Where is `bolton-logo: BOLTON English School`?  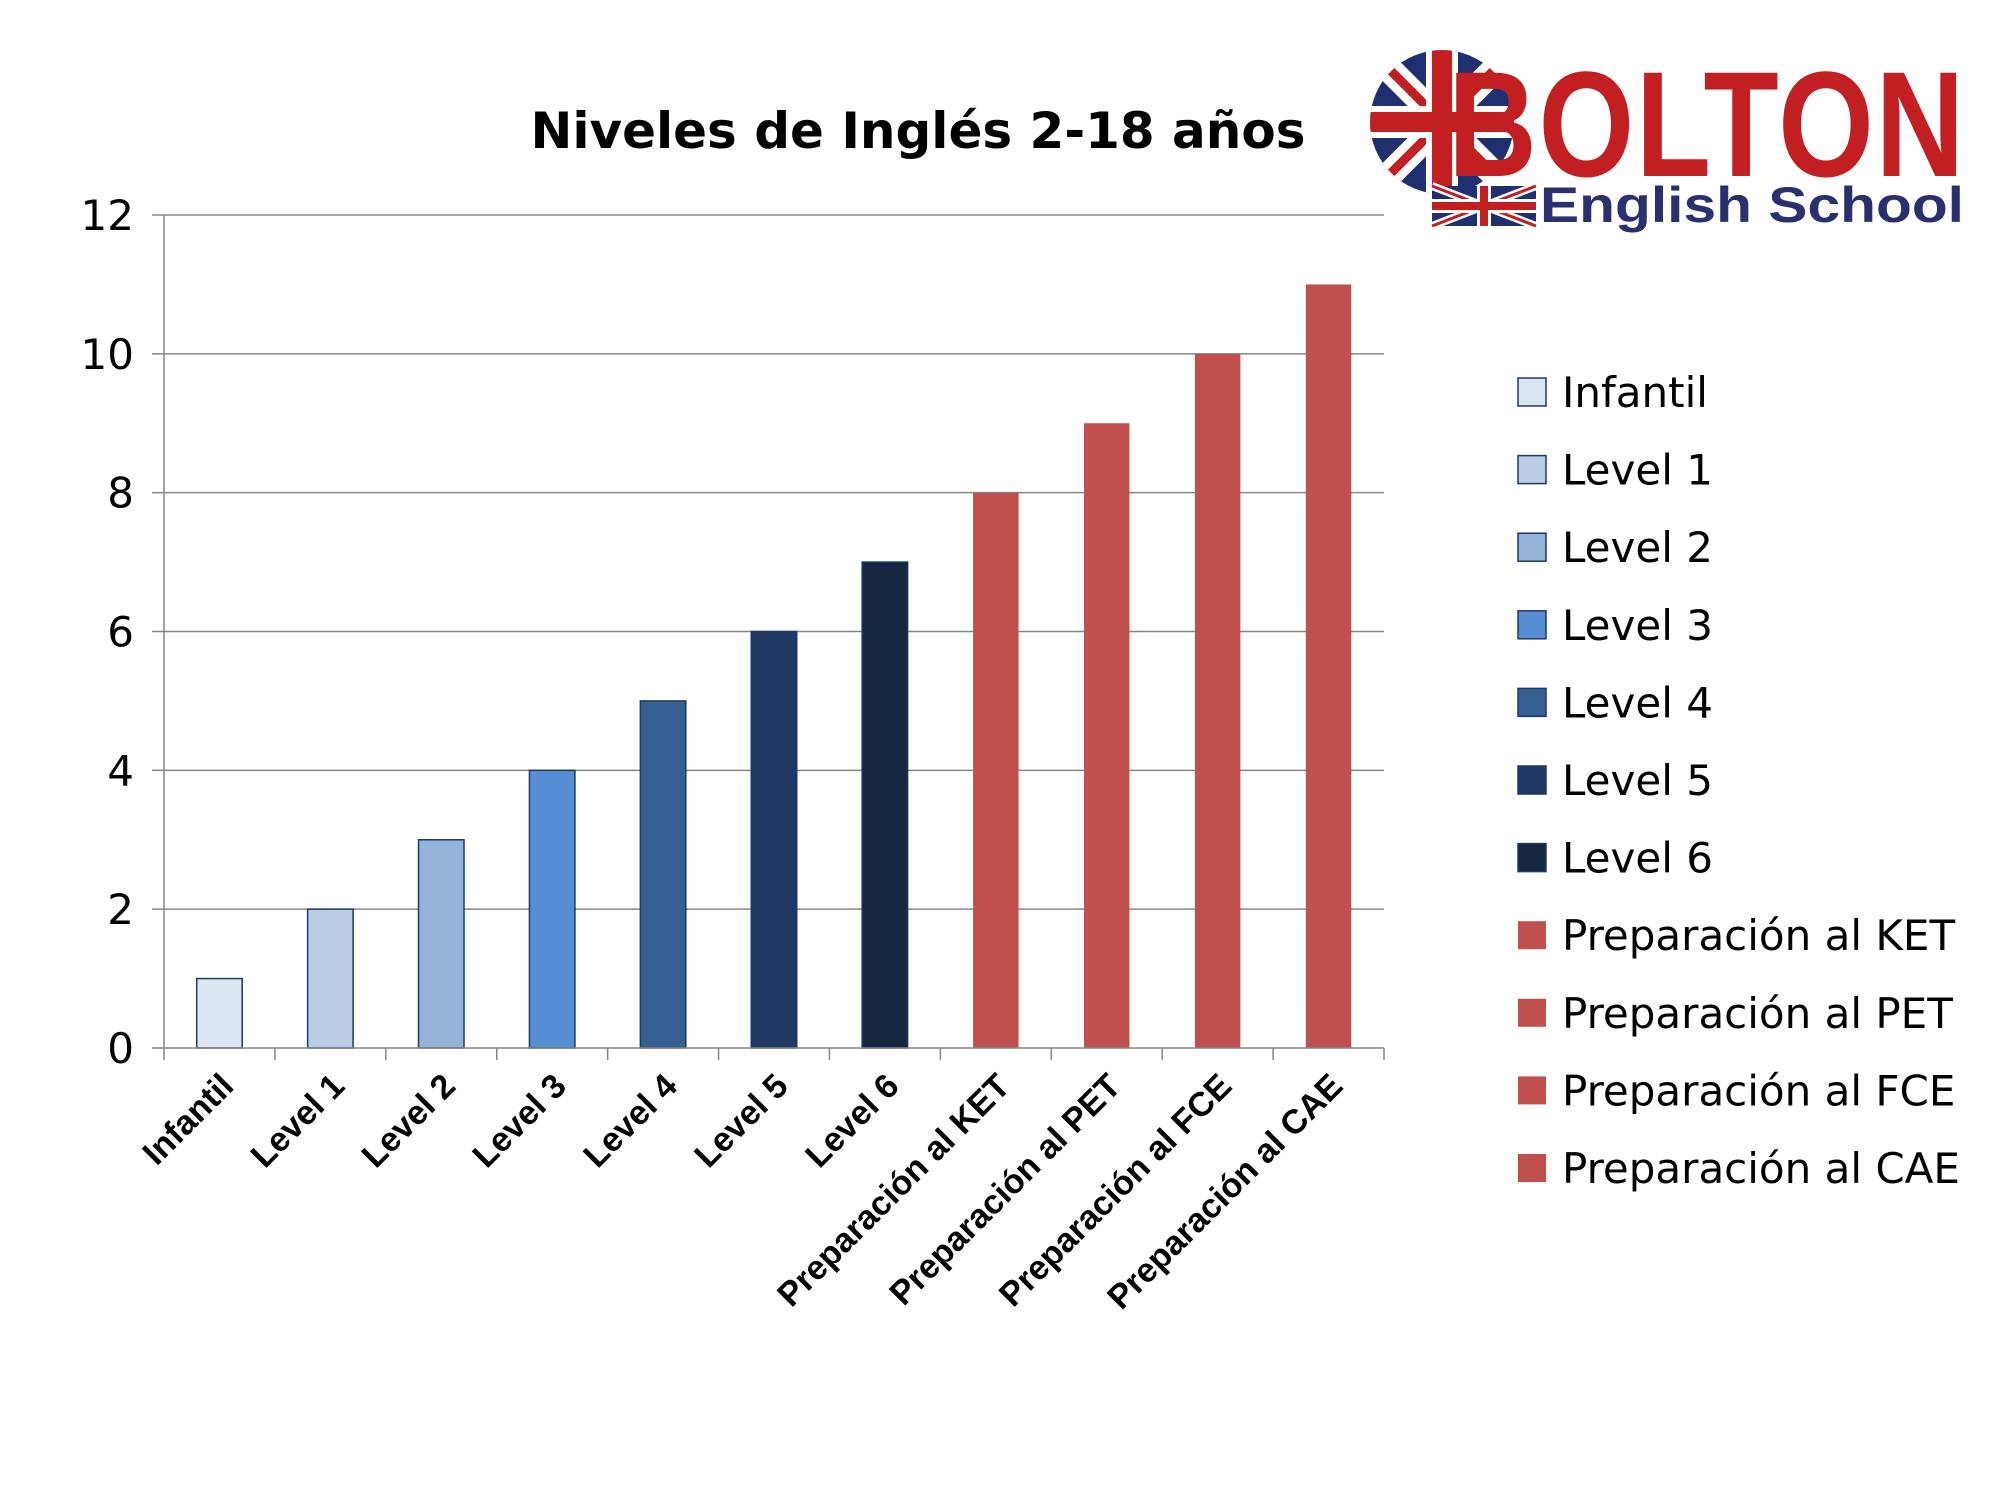
bolton-logo: BOLTON English School is located at coordinates (1668, 136).